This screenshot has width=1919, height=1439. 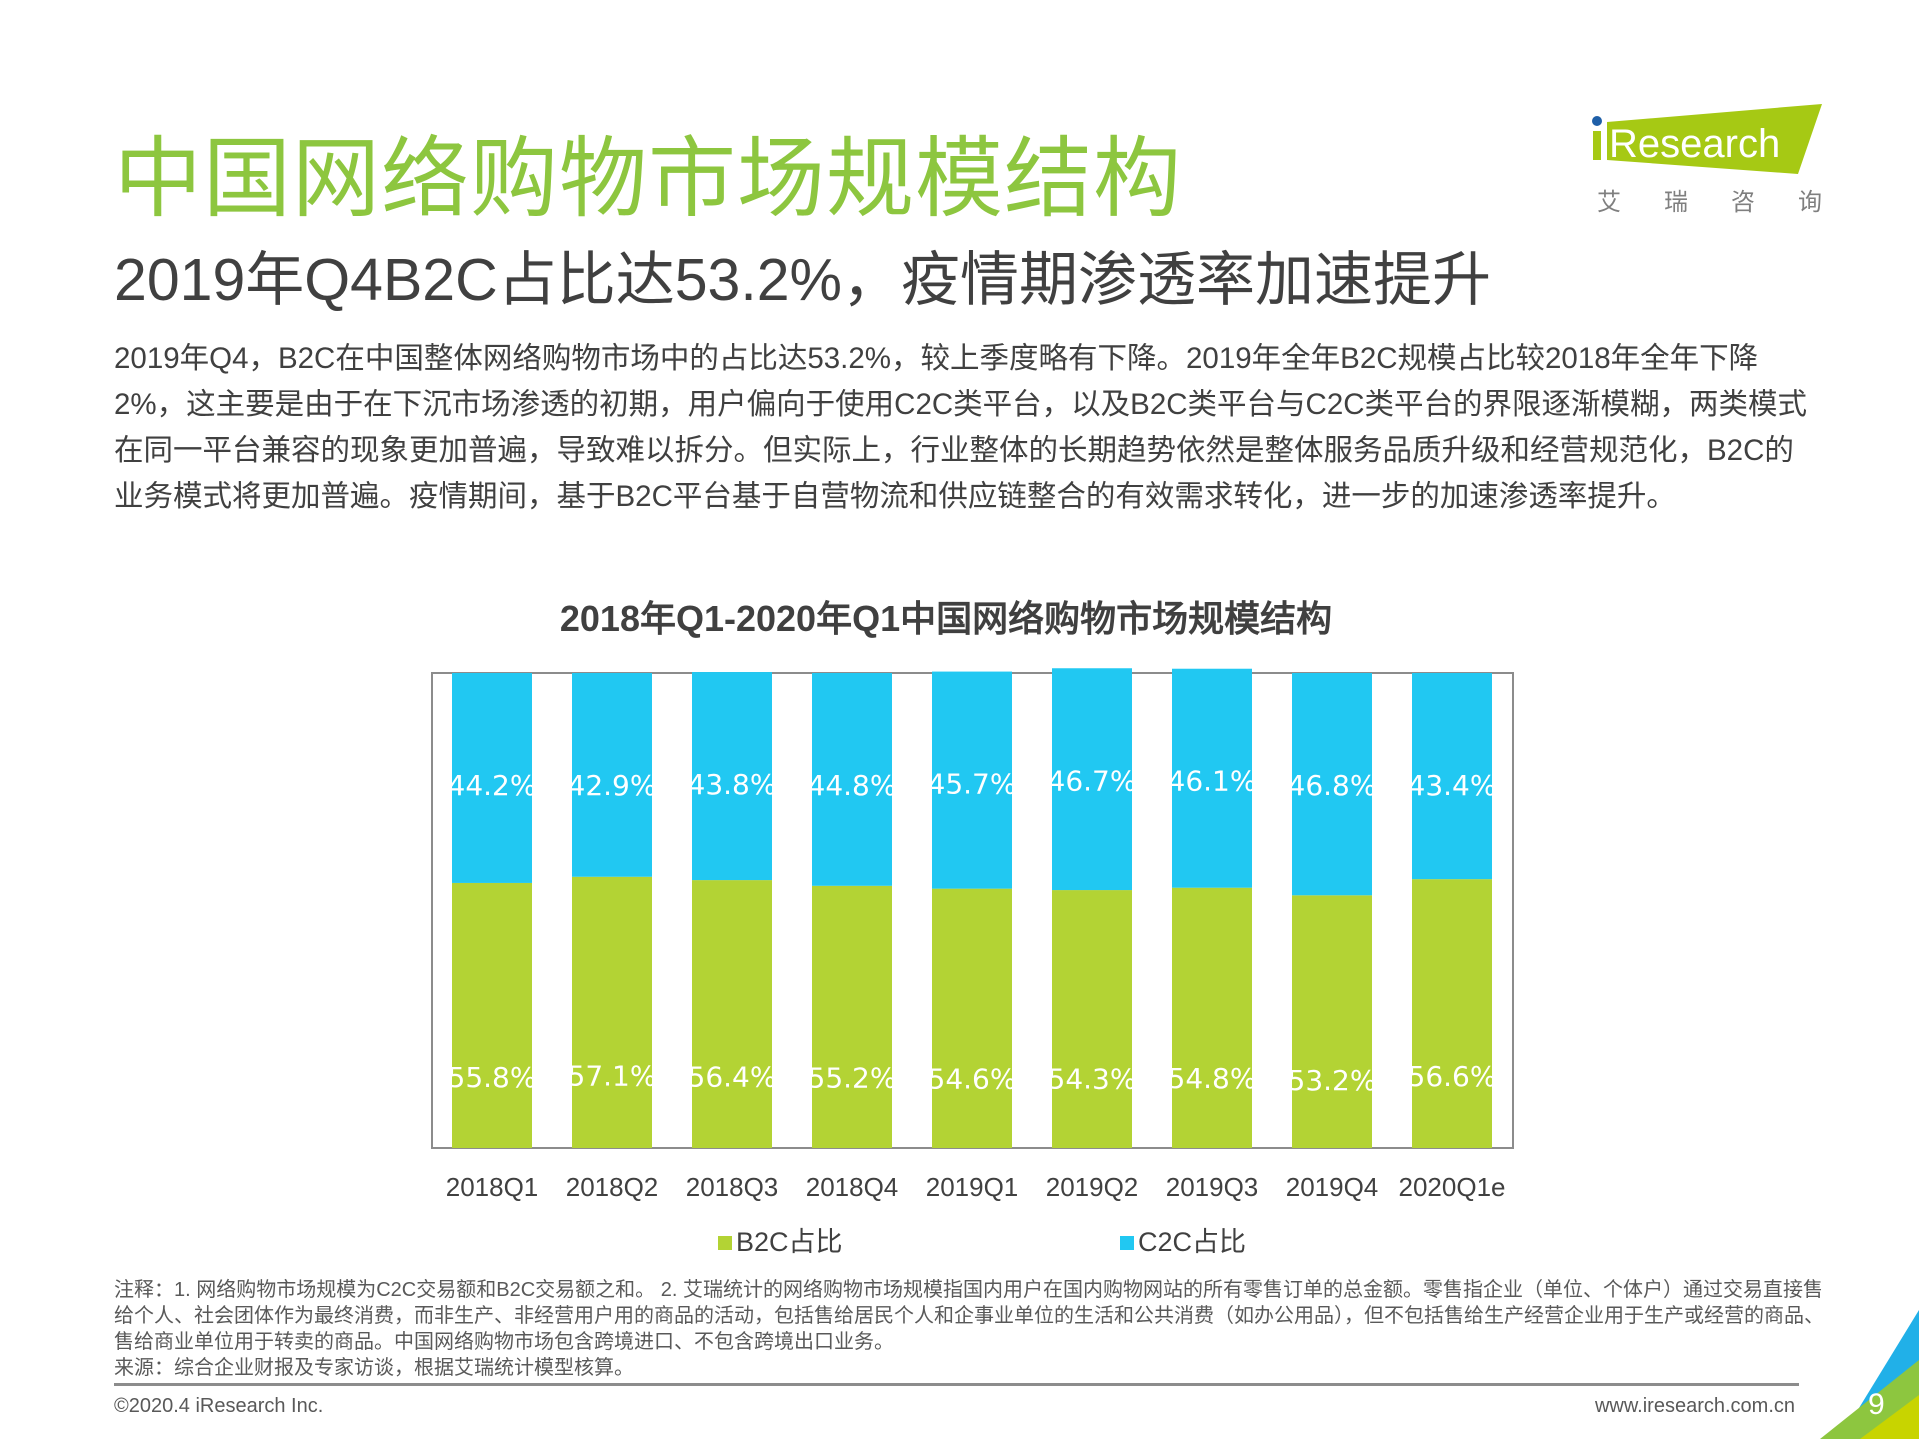 What do you see at coordinates (1452, 1013) in the screenshot?
I see `bar-b2c-2020Q1e` at bounding box center [1452, 1013].